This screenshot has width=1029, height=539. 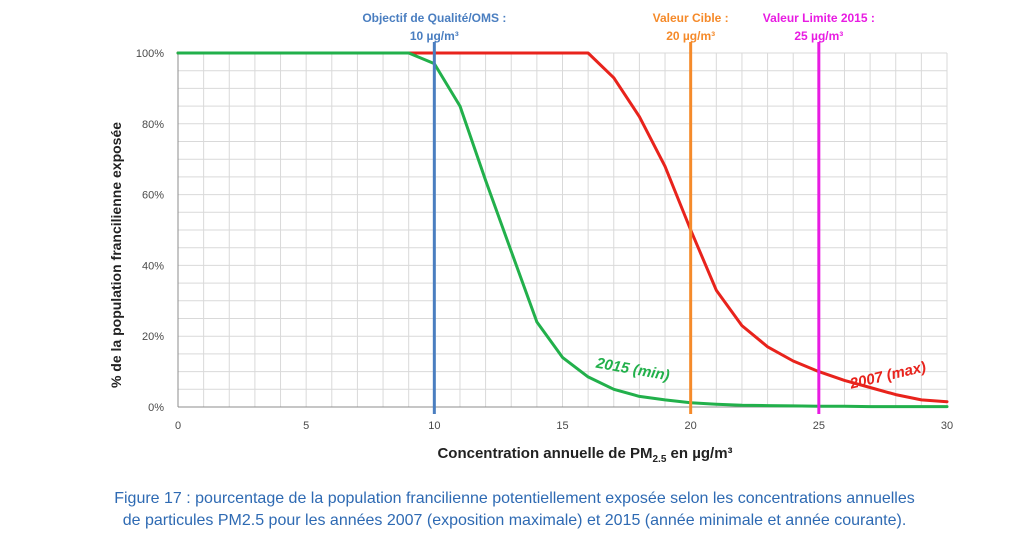 I want to click on y-tick-label: 40%, so click(x=153, y=266).